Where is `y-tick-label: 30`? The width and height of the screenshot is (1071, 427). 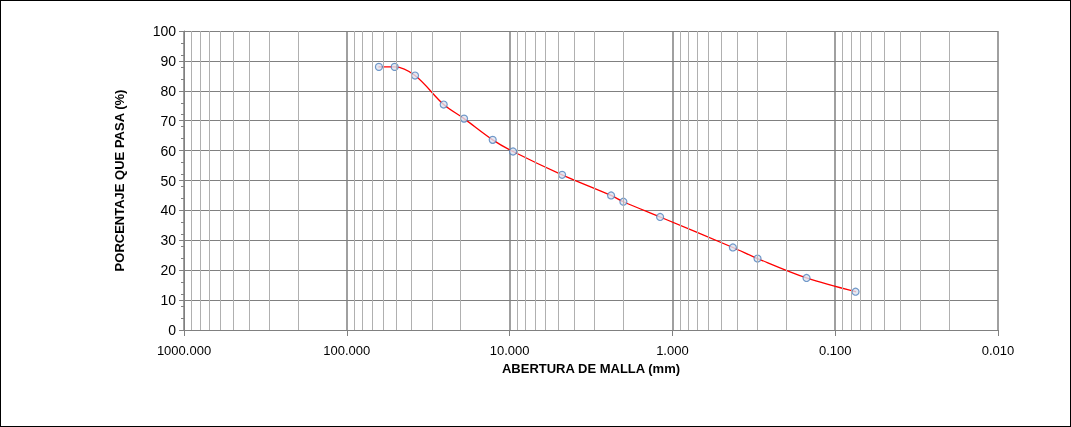
y-tick-label: 30 is located at coordinates (168, 240).